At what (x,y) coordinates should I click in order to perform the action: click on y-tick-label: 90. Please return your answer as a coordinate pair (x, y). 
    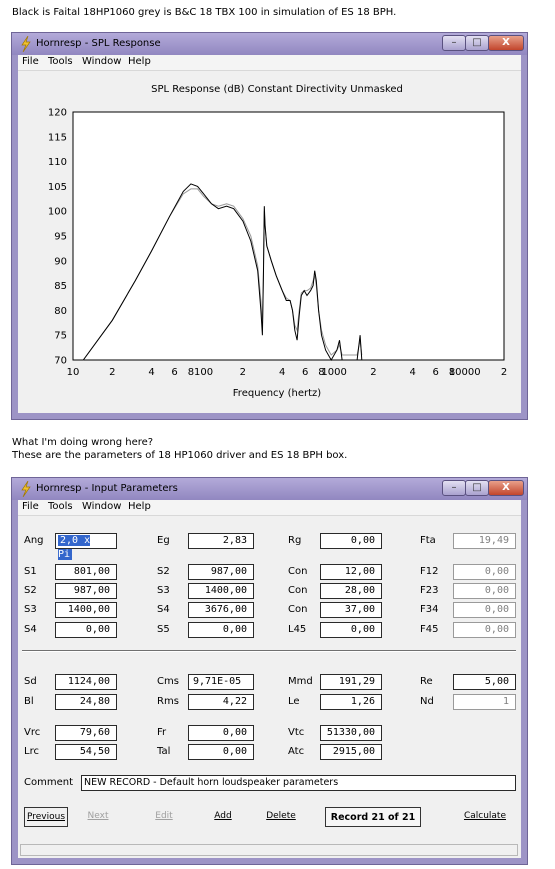
    Looking at the image, I should click on (60, 261).